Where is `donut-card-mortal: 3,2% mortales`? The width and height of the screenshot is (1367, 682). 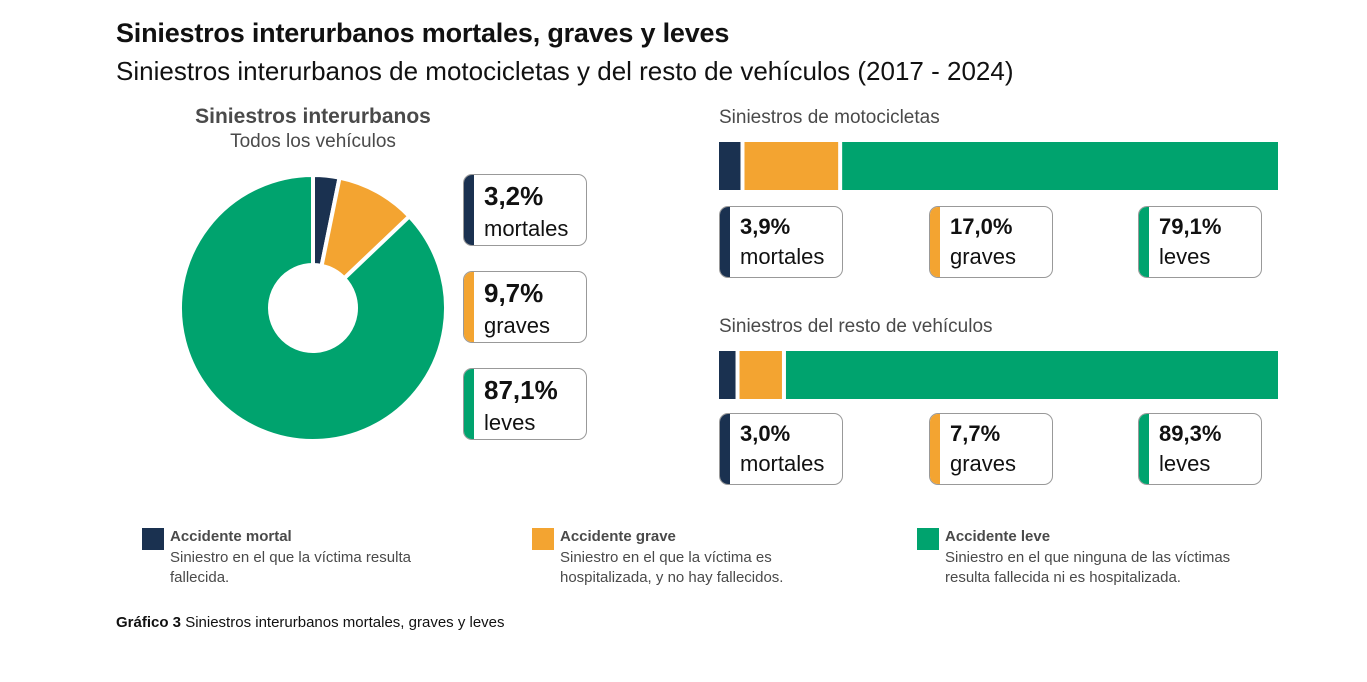 donut-card-mortal: 3,2% mortales is located at coordinates (525, 210).